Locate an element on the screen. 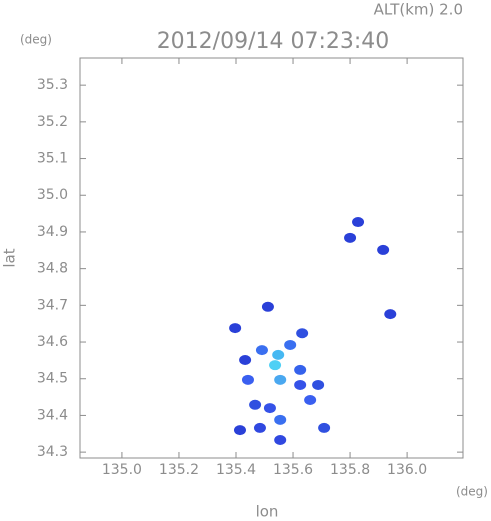 Image resolution: width=491 pixels, height=521 pixels. y-tick-label: 34.7 is located at coordinates (52, 305).